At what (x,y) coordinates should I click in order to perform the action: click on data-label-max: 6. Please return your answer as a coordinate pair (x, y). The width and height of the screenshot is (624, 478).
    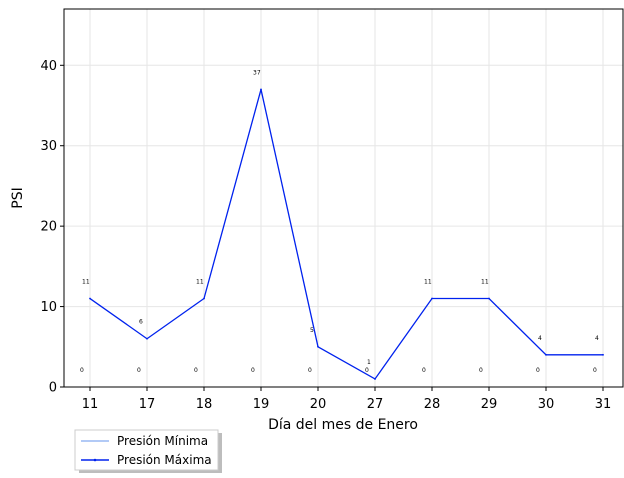
    Looking at the image, I should click on (141, 322).